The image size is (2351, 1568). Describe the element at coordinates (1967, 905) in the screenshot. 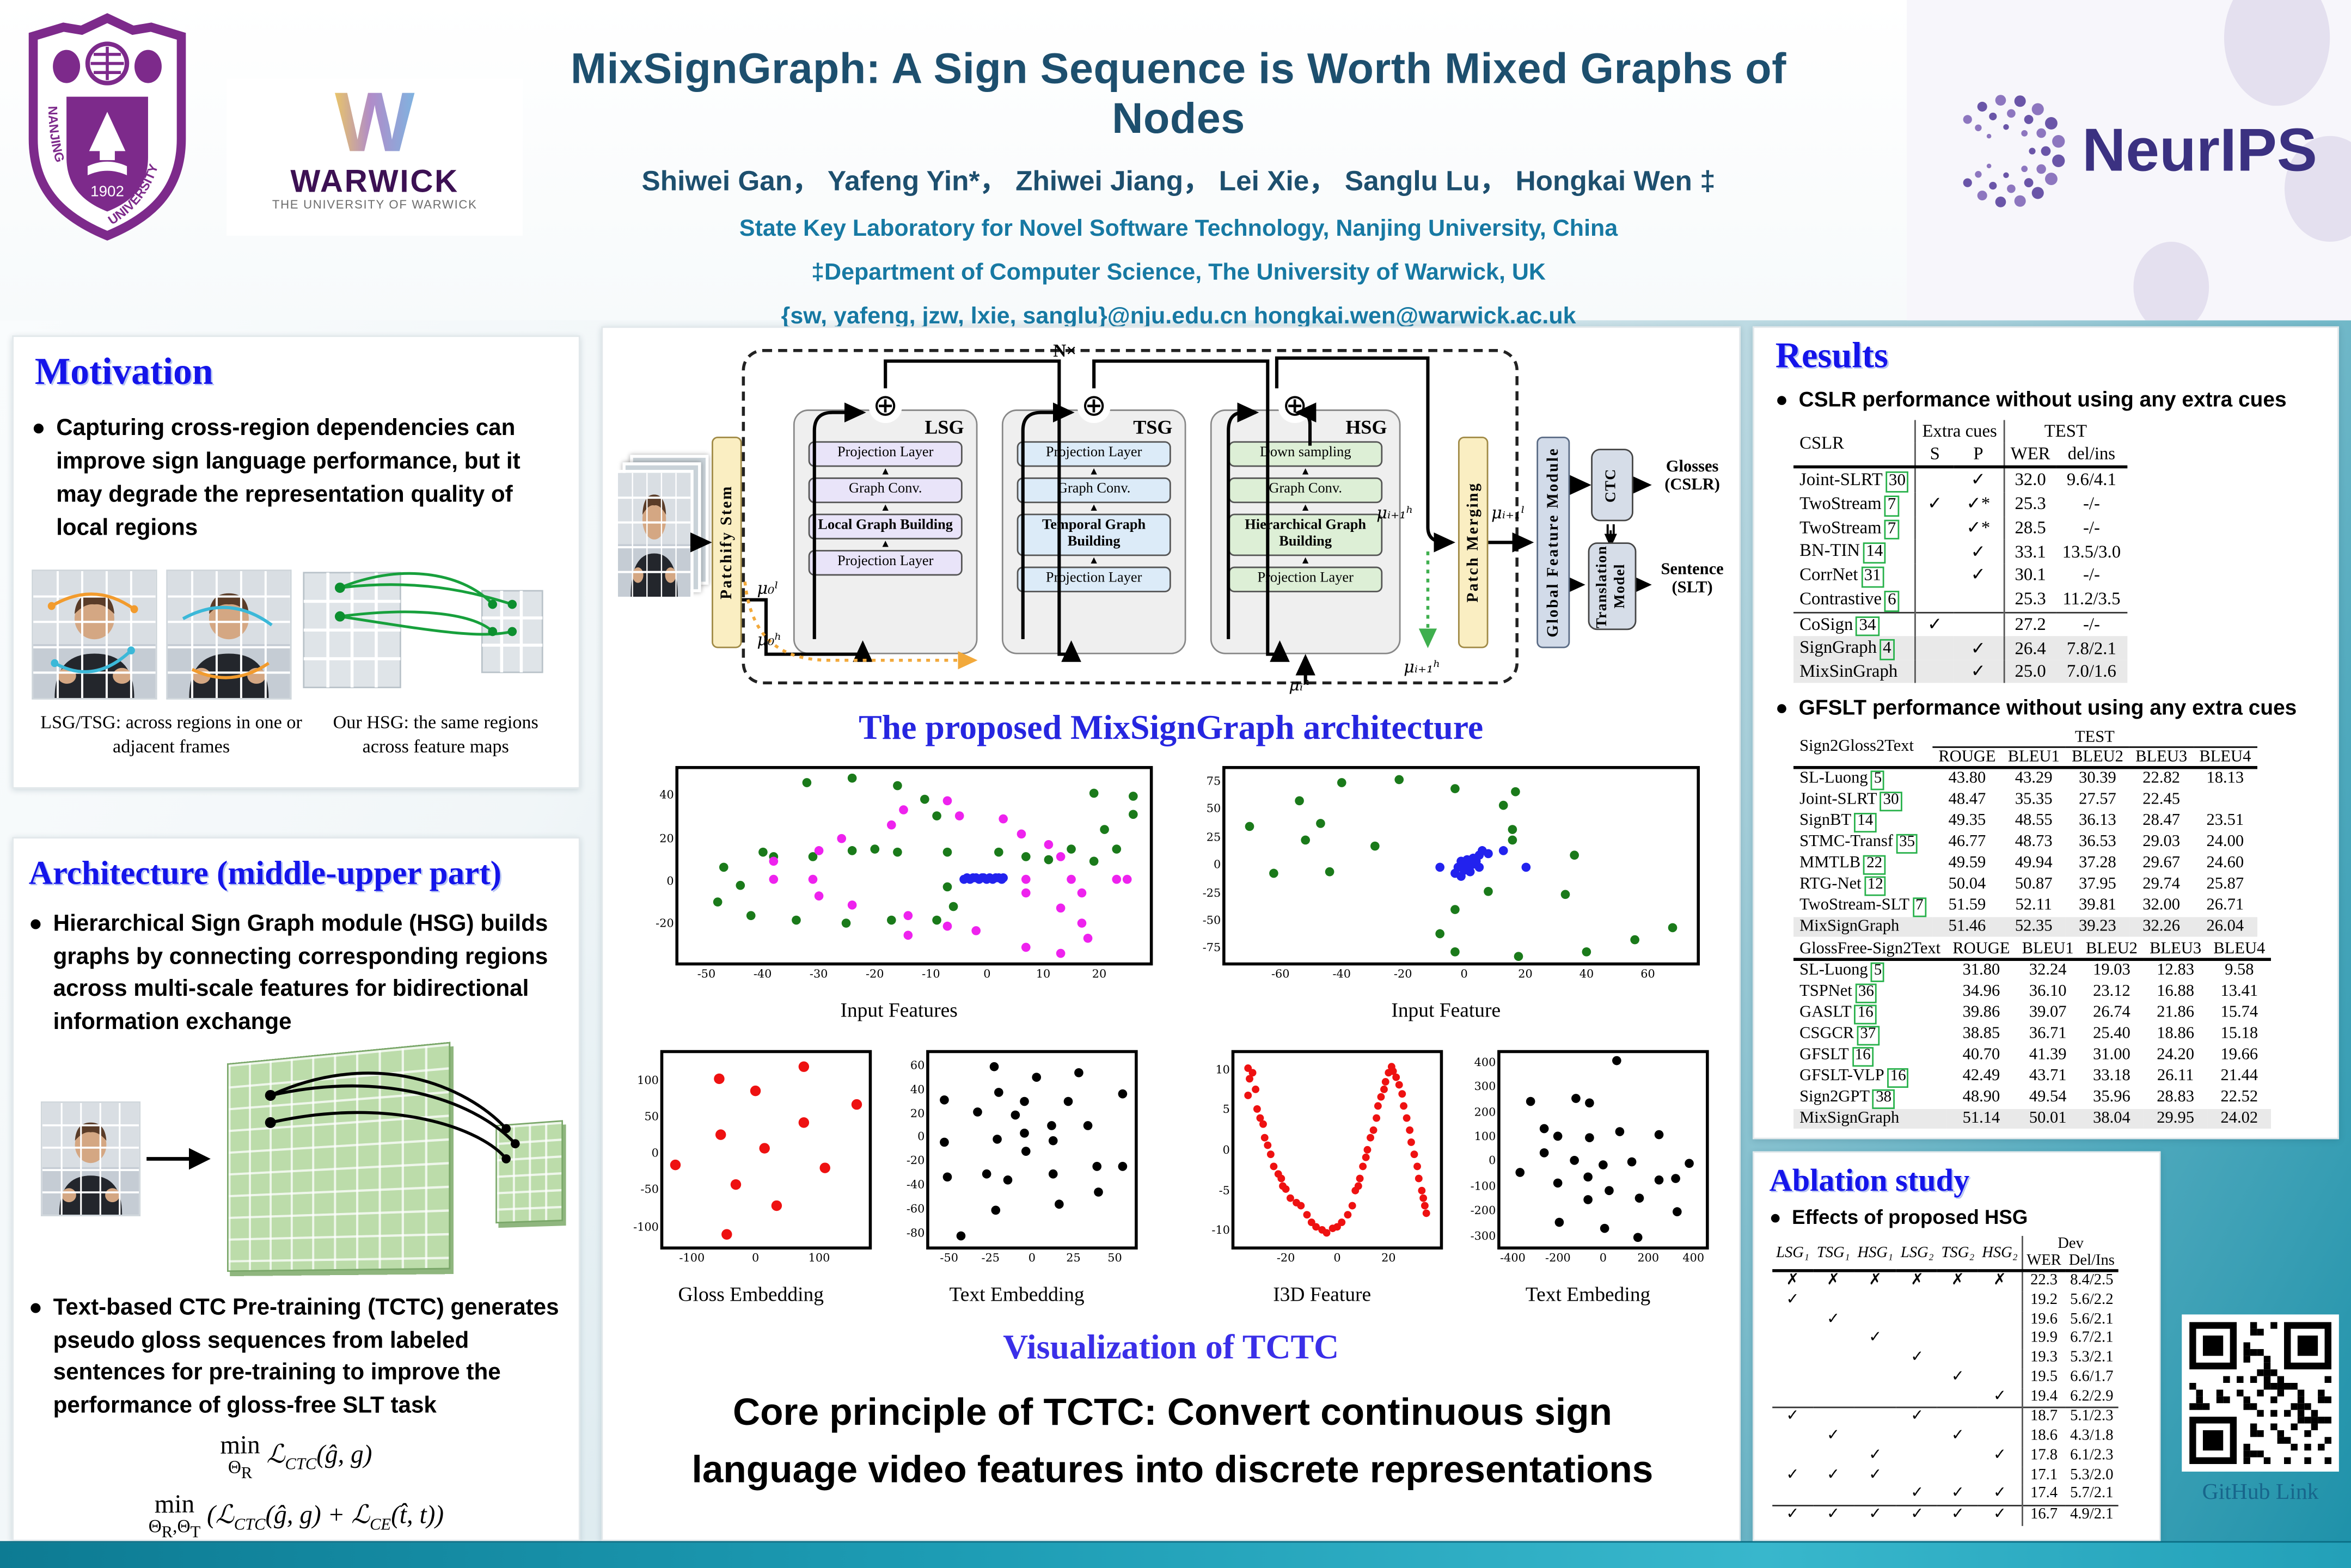

I see `table-cell: 51.59` at that location.